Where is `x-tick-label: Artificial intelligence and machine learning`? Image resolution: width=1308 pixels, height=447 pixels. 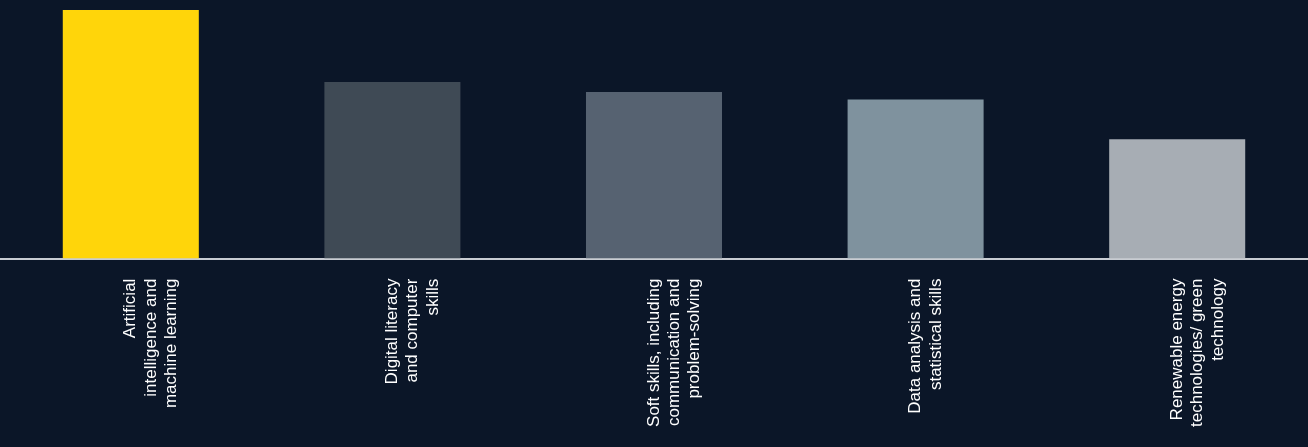 x-tick-label: Artificial intelligence and machine learning is located at coordinates (150, 343).